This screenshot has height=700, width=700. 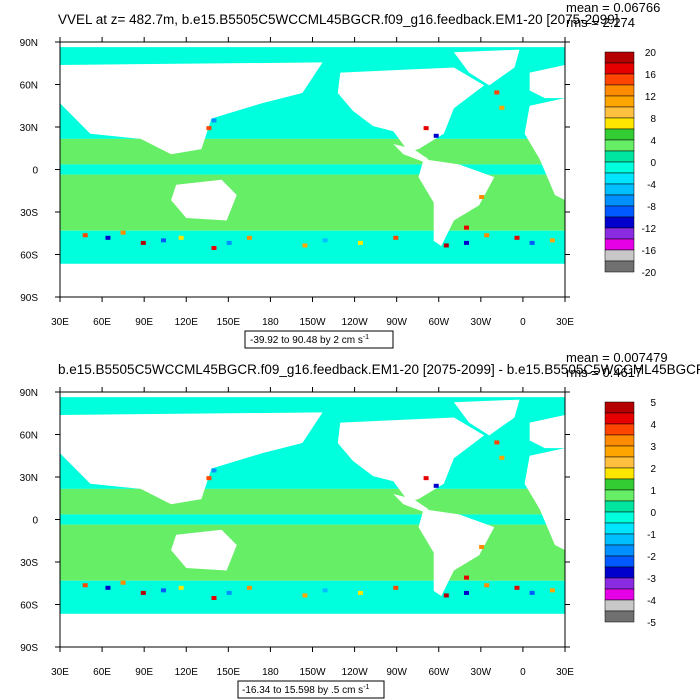 I want to click on colorbar-label: 16, so click(x=651, y=75).